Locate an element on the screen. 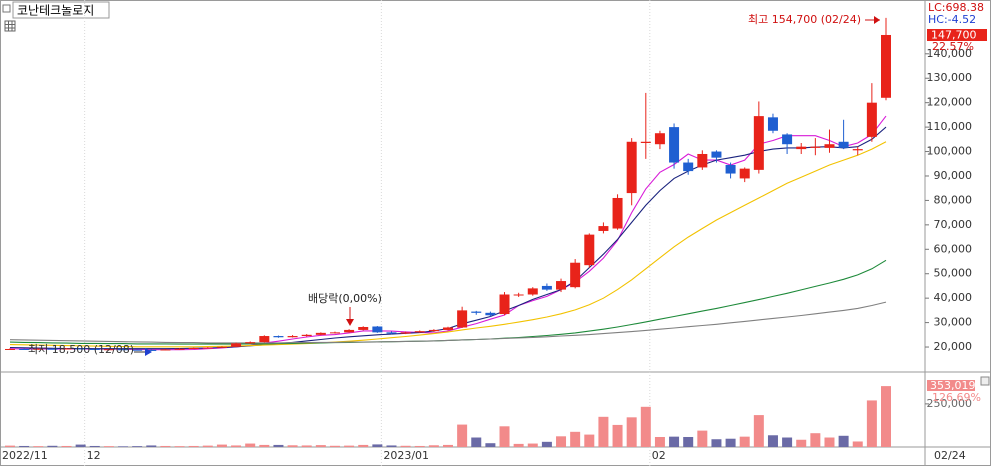 The width and height of the screenshot is (991, 466). grid-button is located at coordinates (10, 26).